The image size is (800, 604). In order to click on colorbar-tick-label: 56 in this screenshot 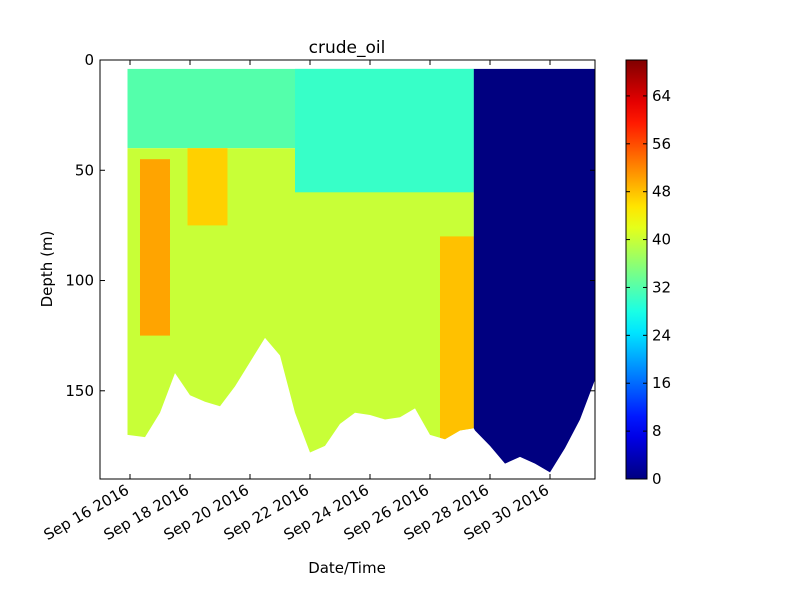, I will do `click(661, 144)`.